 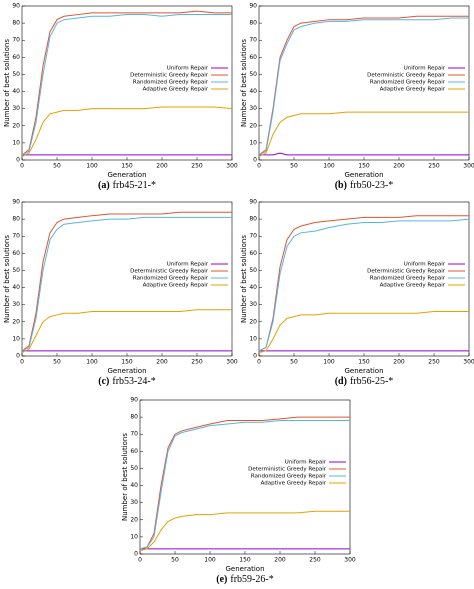 What do you see at coordinates (364, 185) in the screenshot?
I see `caption: (b) frb50-23-*` at bounding box center [364, 185].